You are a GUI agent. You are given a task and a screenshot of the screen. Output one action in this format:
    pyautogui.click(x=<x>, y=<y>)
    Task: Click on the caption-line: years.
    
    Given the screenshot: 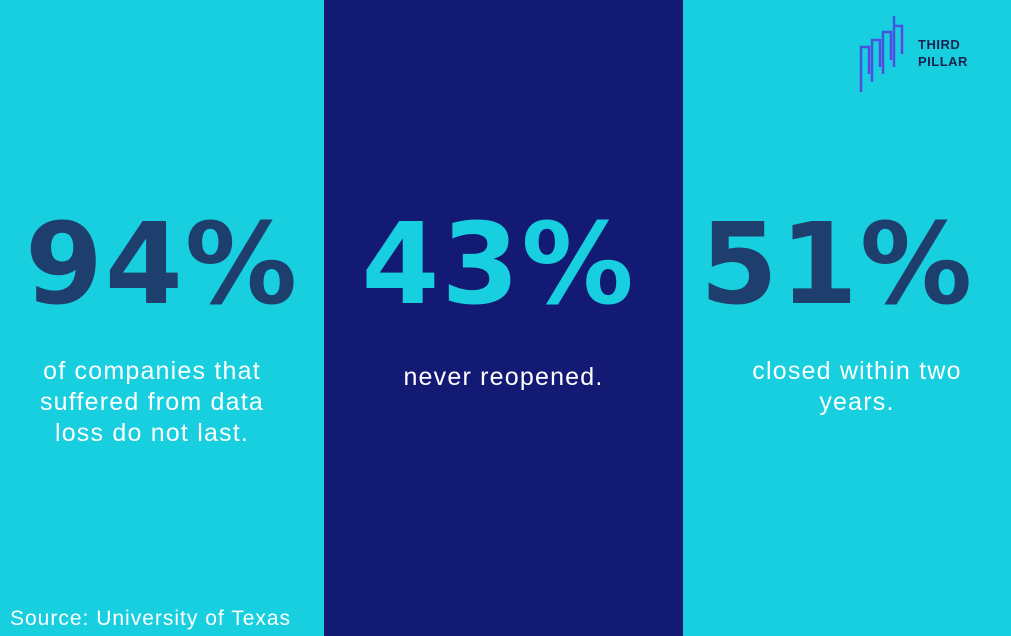 What is the action you would take?
    pyautogui.click(x=857, y=402)
    